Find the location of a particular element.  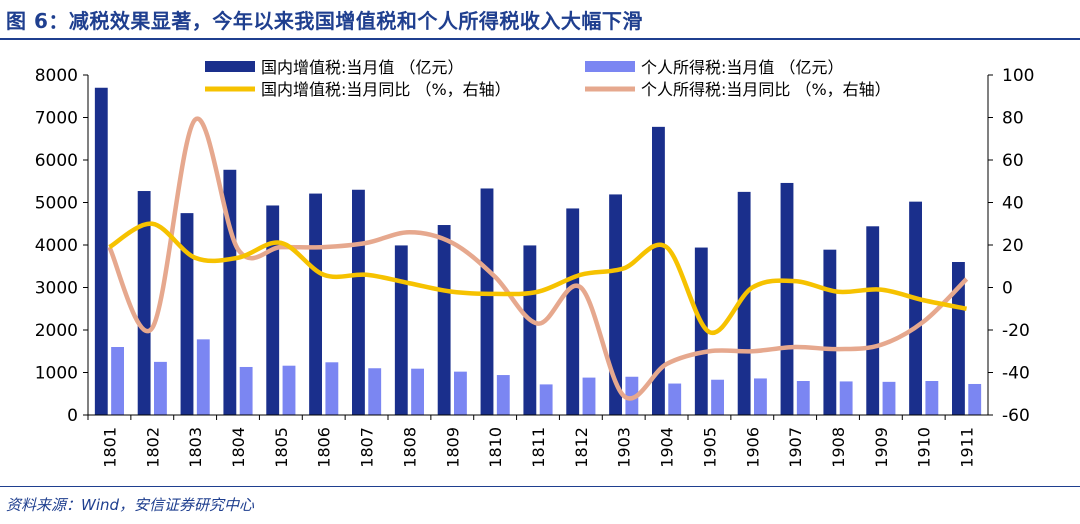

x-tick-label: 1908 is located at coordinates (838, 447).